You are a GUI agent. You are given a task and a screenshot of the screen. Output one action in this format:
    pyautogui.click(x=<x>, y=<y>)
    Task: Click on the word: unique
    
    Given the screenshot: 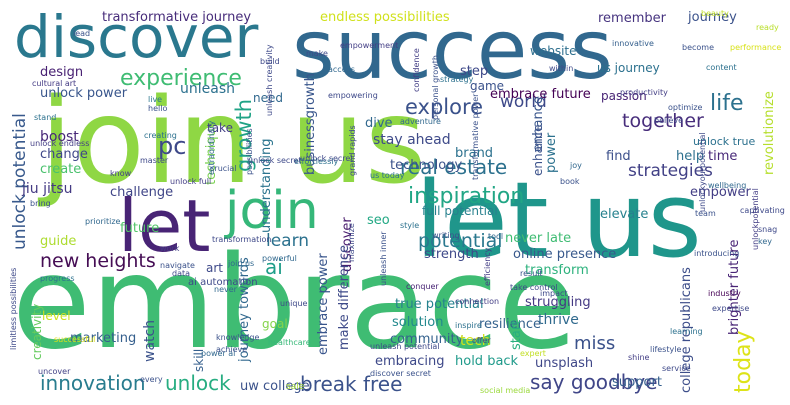 What is the action you would take?
    pyautogui.click(x=294, y=303)
    